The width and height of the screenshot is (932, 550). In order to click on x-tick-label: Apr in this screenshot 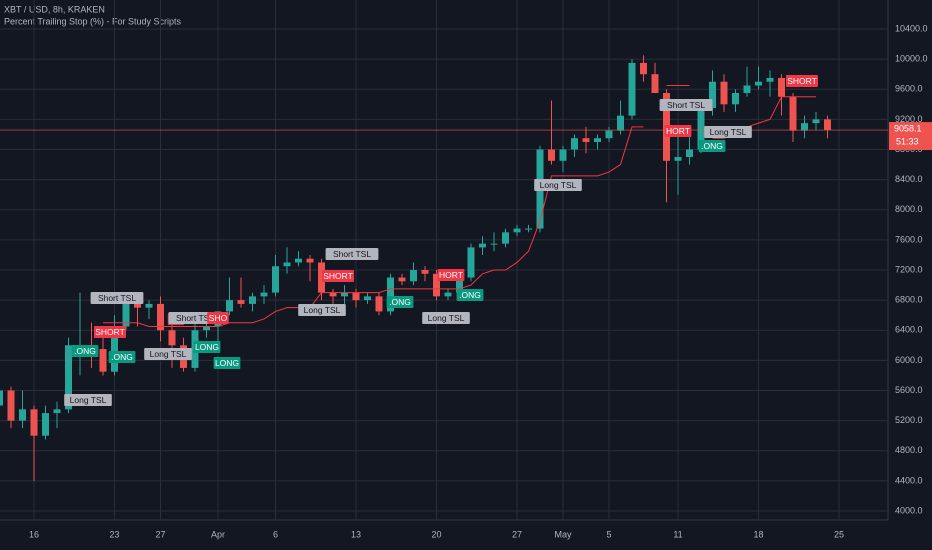, I will do `click(218, 534)`.